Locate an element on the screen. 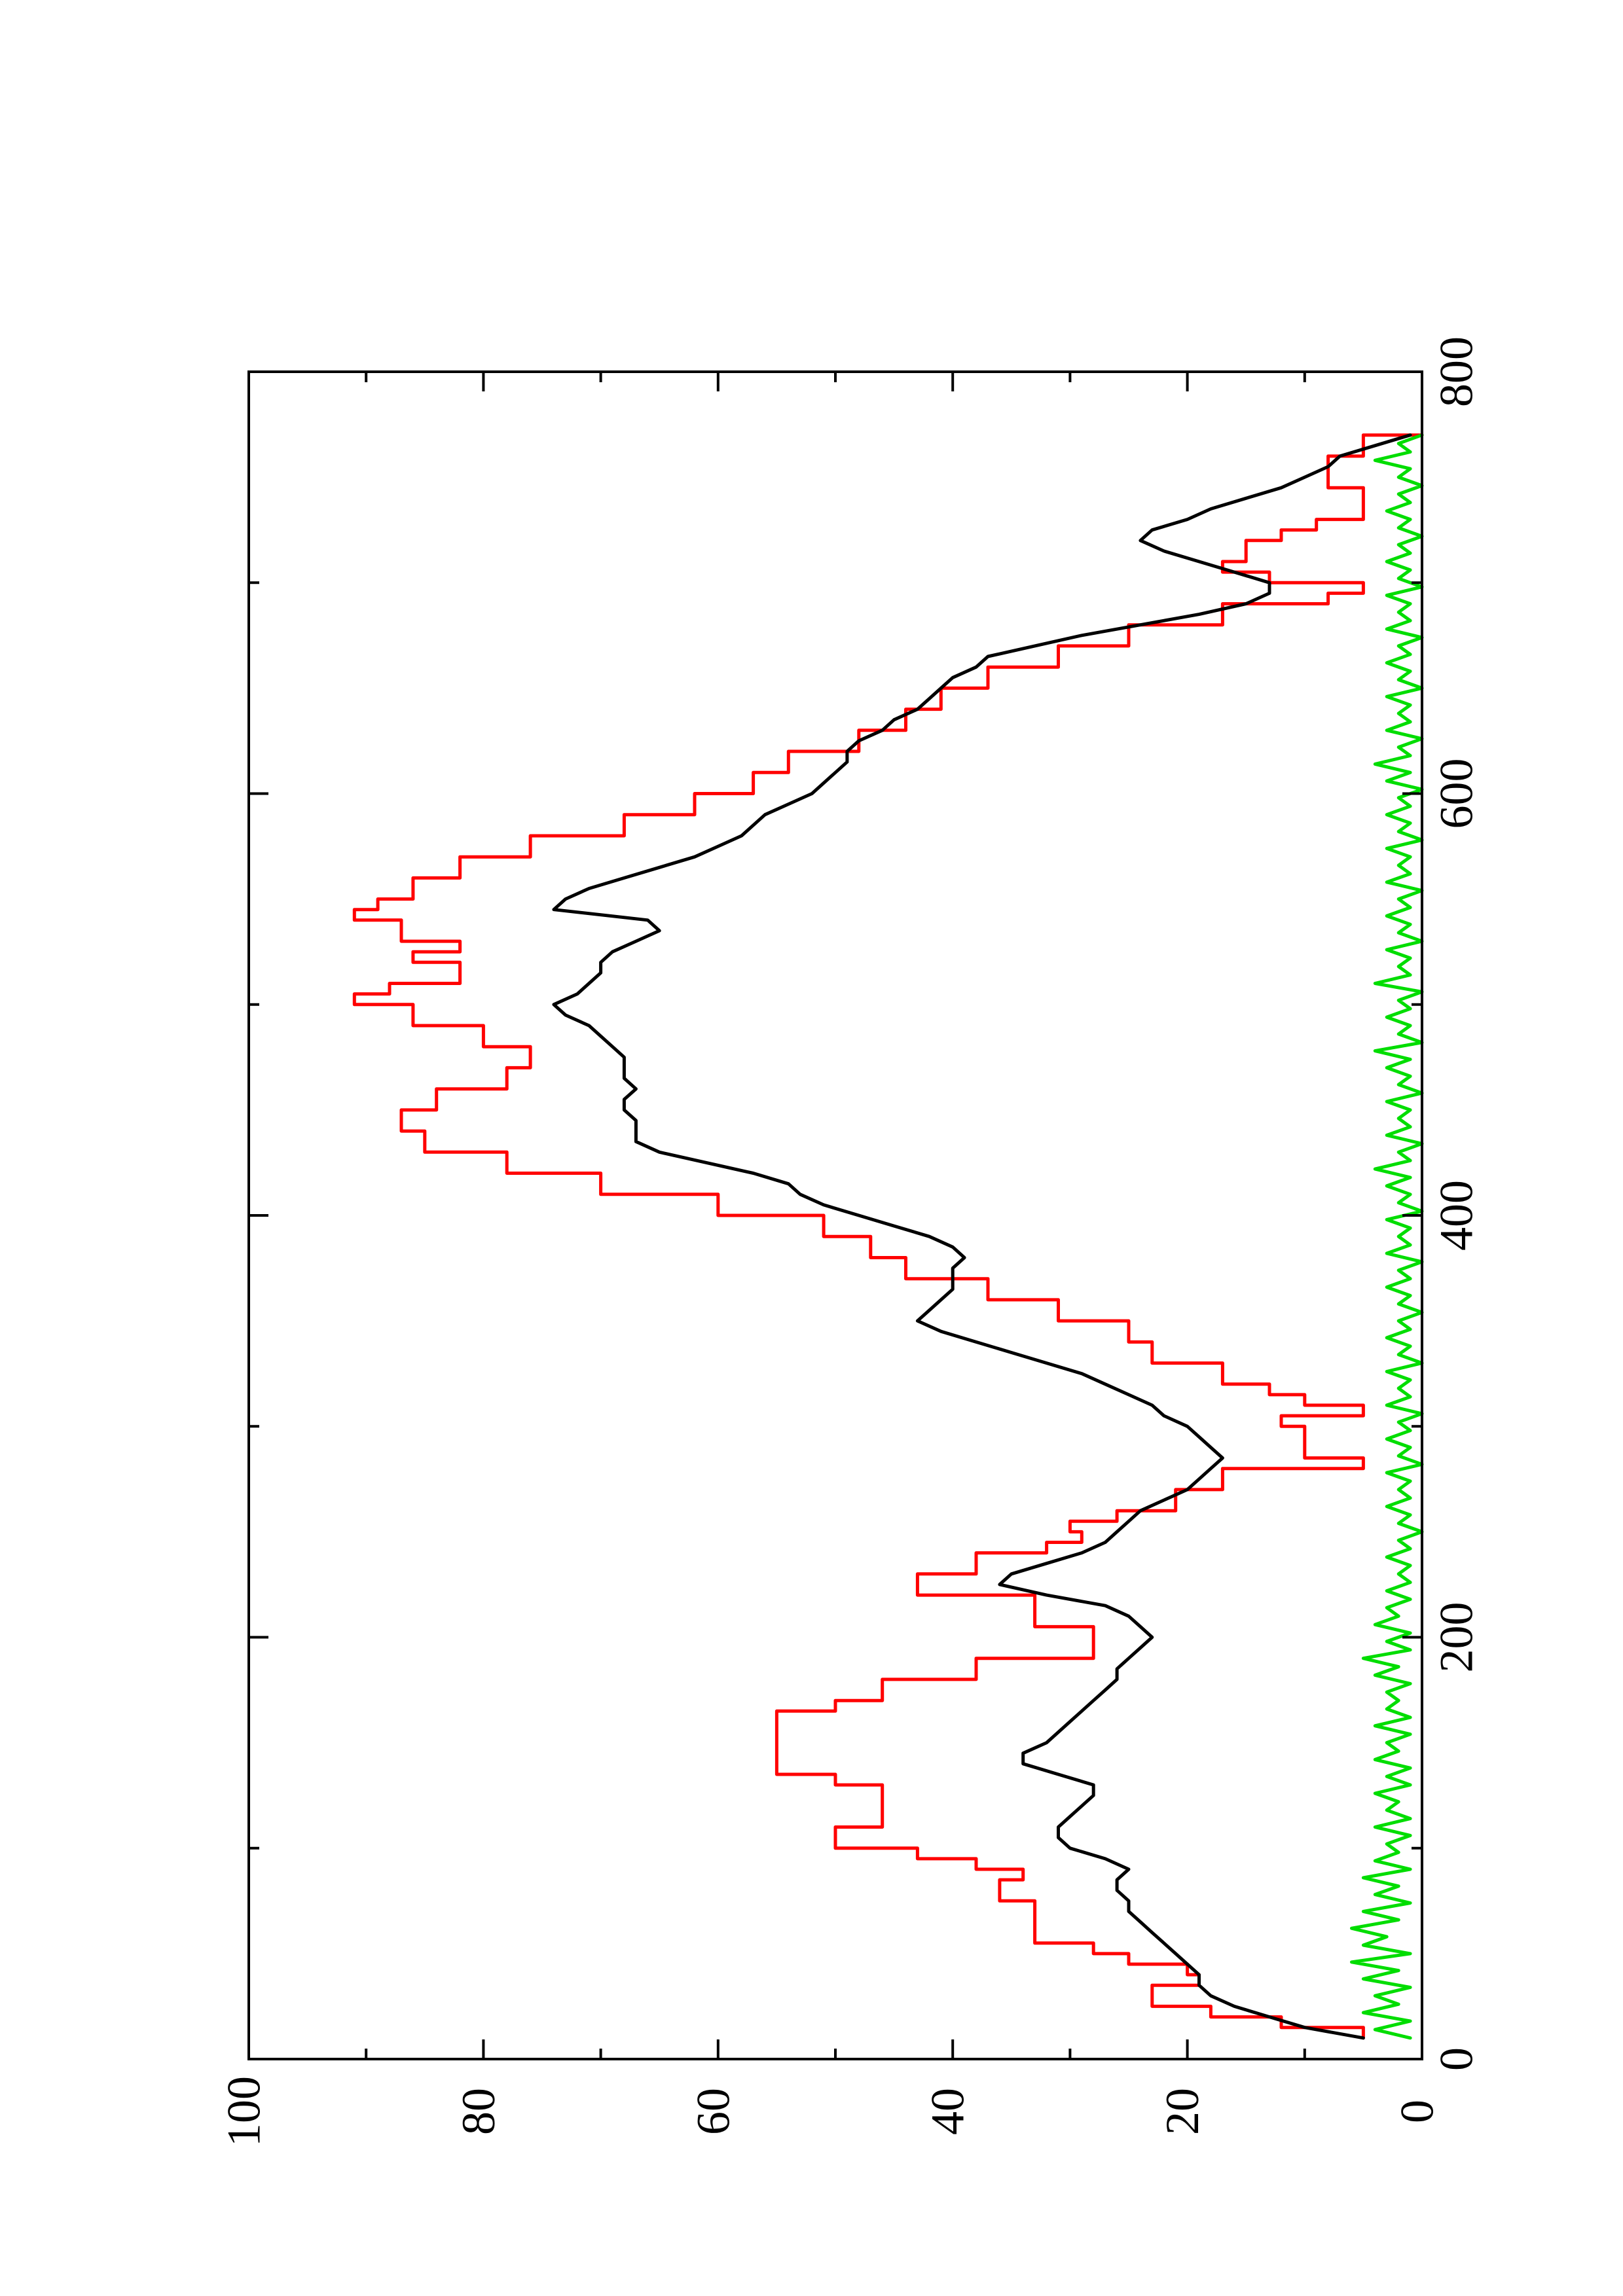 This screenshot has height=2296, width=1623. y-tick-label: 100 is located at coordinates (244, 2111).